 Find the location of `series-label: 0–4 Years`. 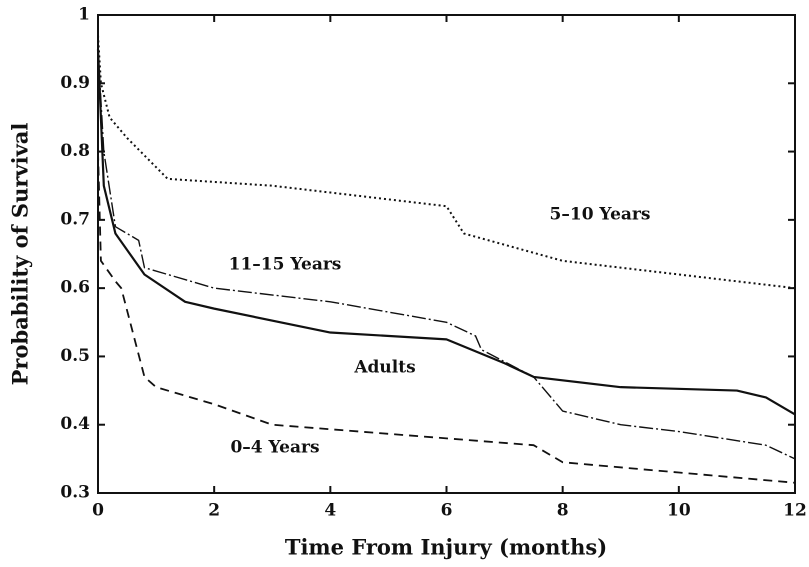

series-label: 0–4 Years is located at coordinates (274, 448).